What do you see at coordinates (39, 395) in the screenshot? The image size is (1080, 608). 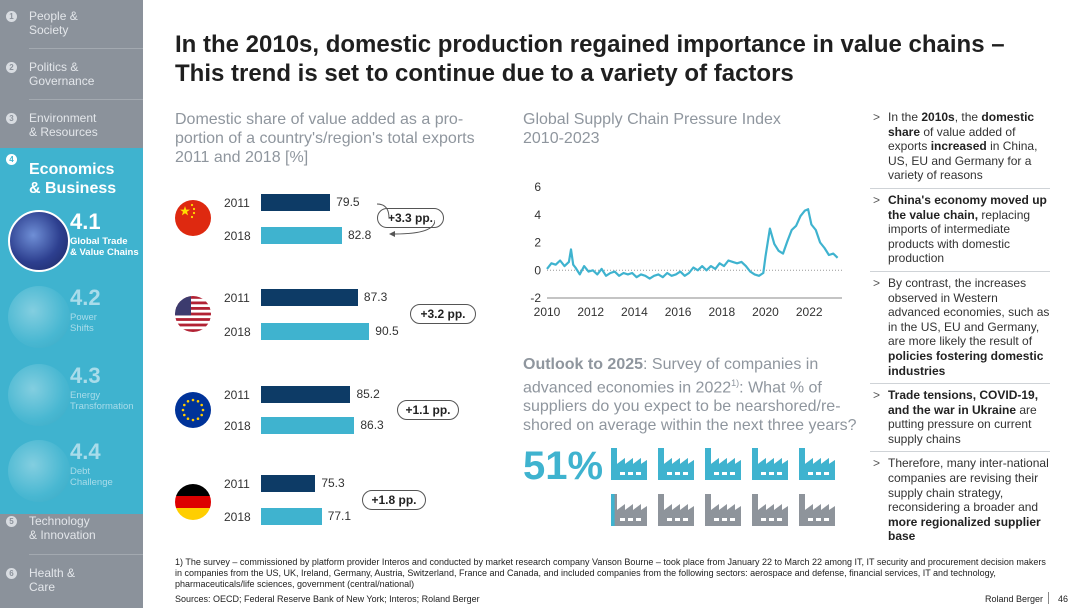 I see `energy-icon` at bounding box center [39, 395].